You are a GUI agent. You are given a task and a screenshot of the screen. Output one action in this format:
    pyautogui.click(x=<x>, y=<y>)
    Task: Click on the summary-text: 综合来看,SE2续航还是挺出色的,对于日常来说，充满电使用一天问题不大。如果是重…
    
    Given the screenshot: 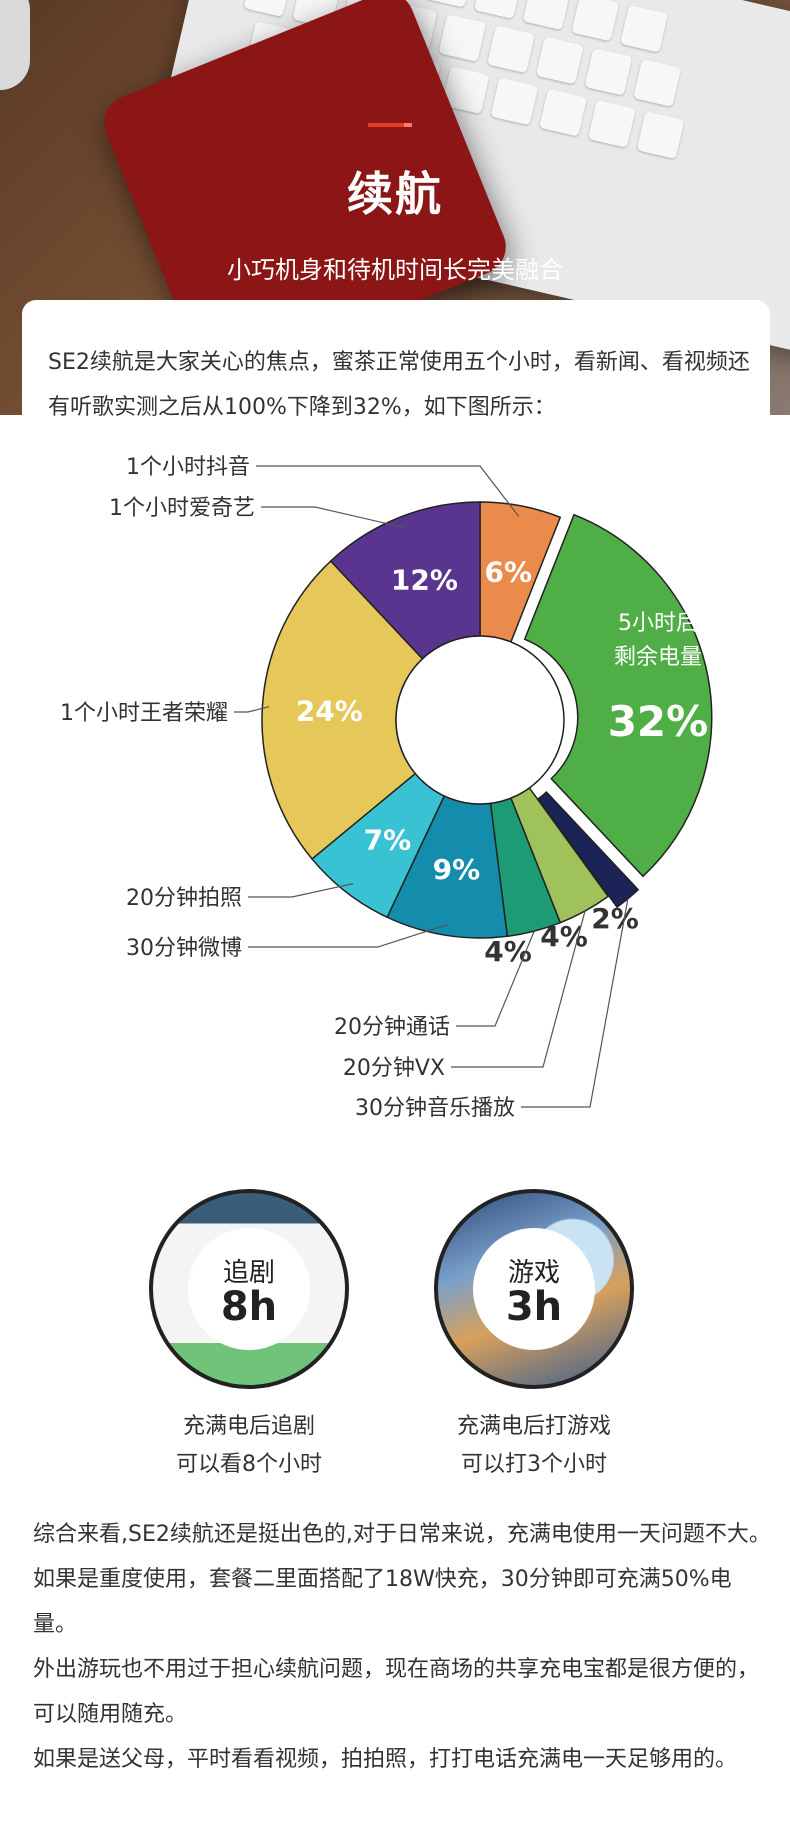 What is the action you would take?
    pyautogui.click(x=403, y=1647)
    